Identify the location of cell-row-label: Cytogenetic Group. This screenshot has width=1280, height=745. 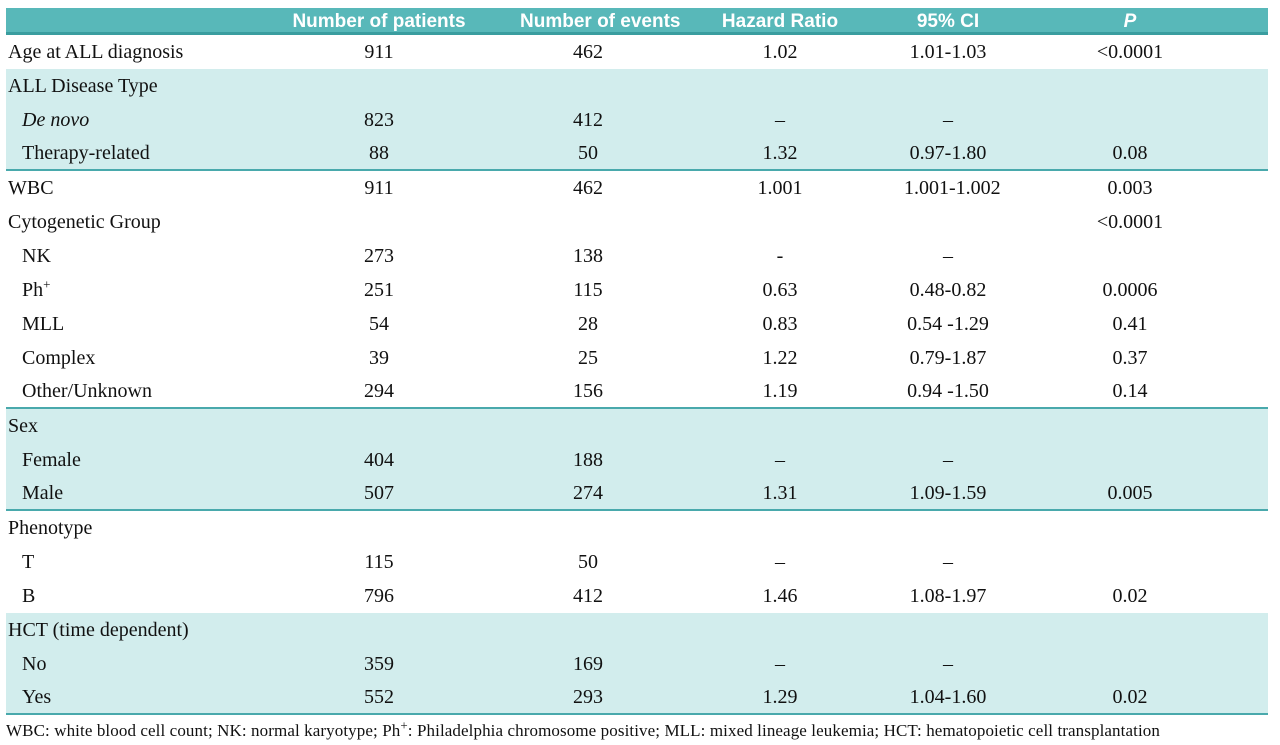
(84, 222).